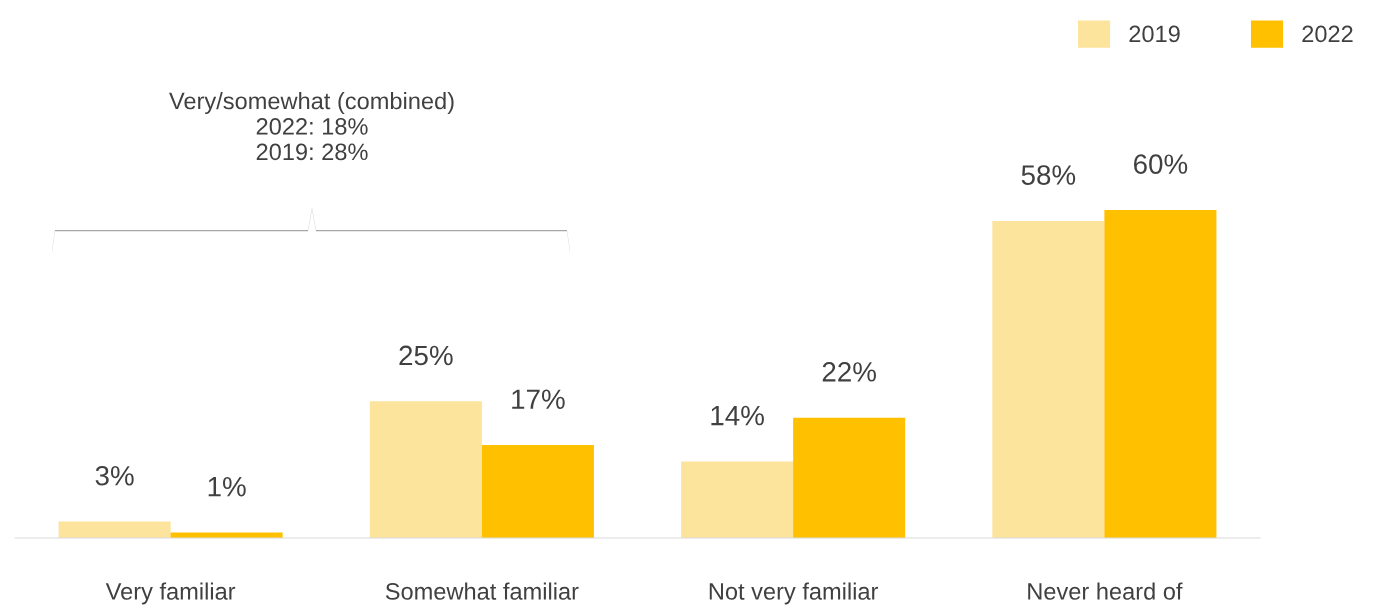  What do you see at coordinates (170, 593) in the screenshot?
I see `x-tick-label: Very familiar` at bounding box center [170, 593].